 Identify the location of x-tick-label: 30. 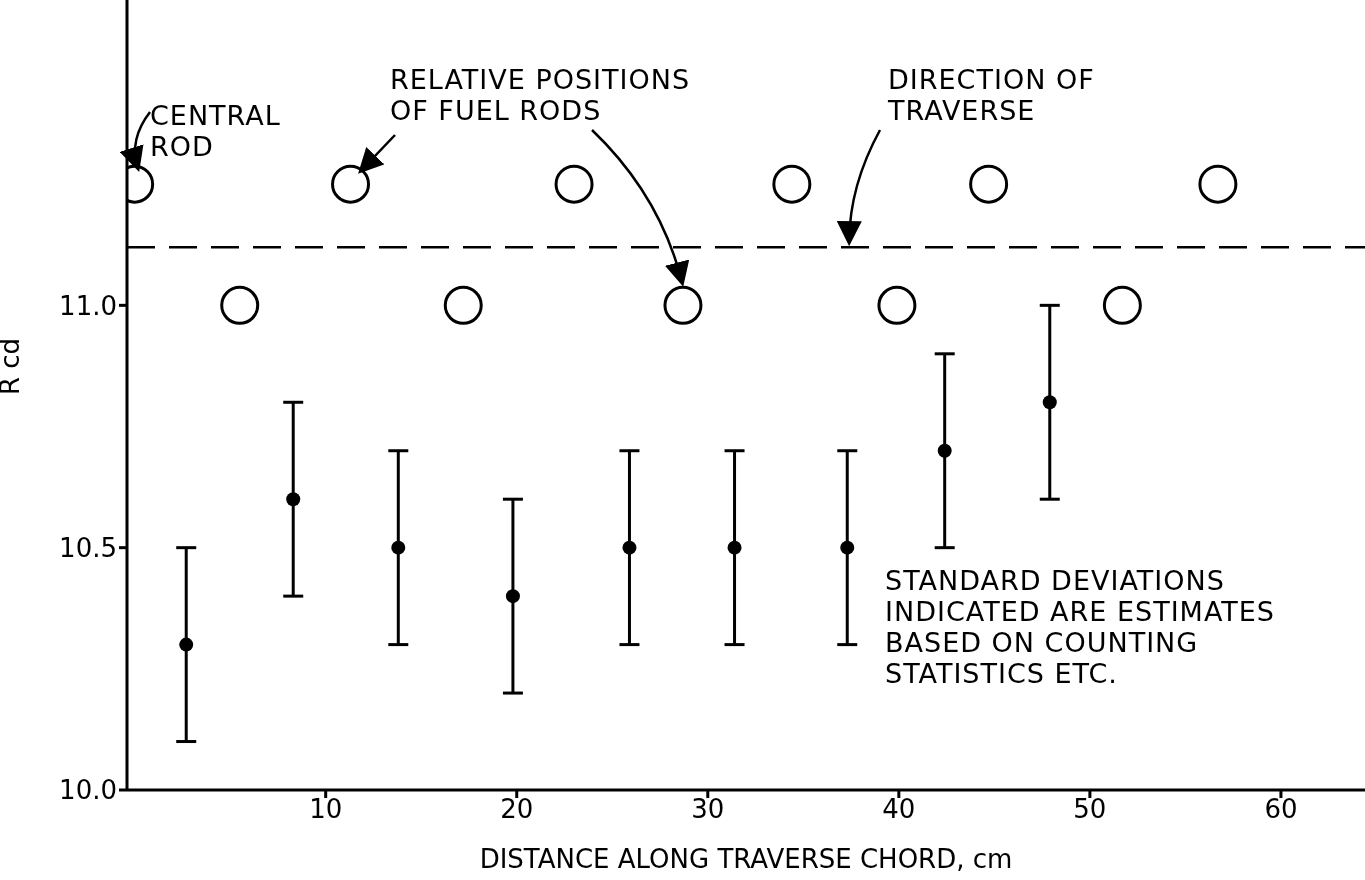
(708, 809).